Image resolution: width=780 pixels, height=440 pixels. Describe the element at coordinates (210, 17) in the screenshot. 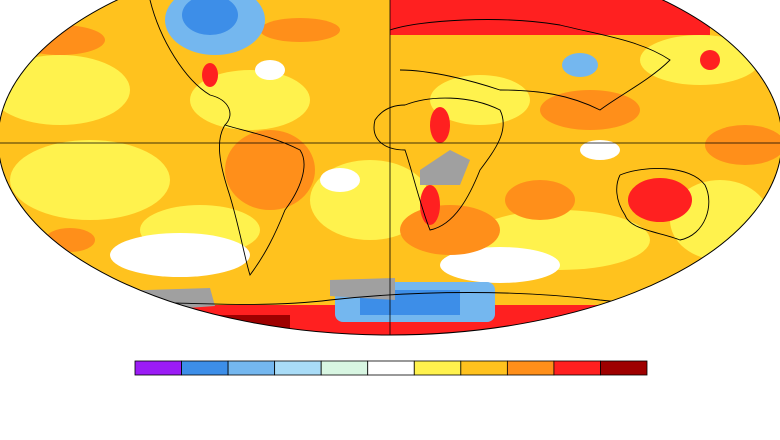

I see `deep-blue-area` at that location.